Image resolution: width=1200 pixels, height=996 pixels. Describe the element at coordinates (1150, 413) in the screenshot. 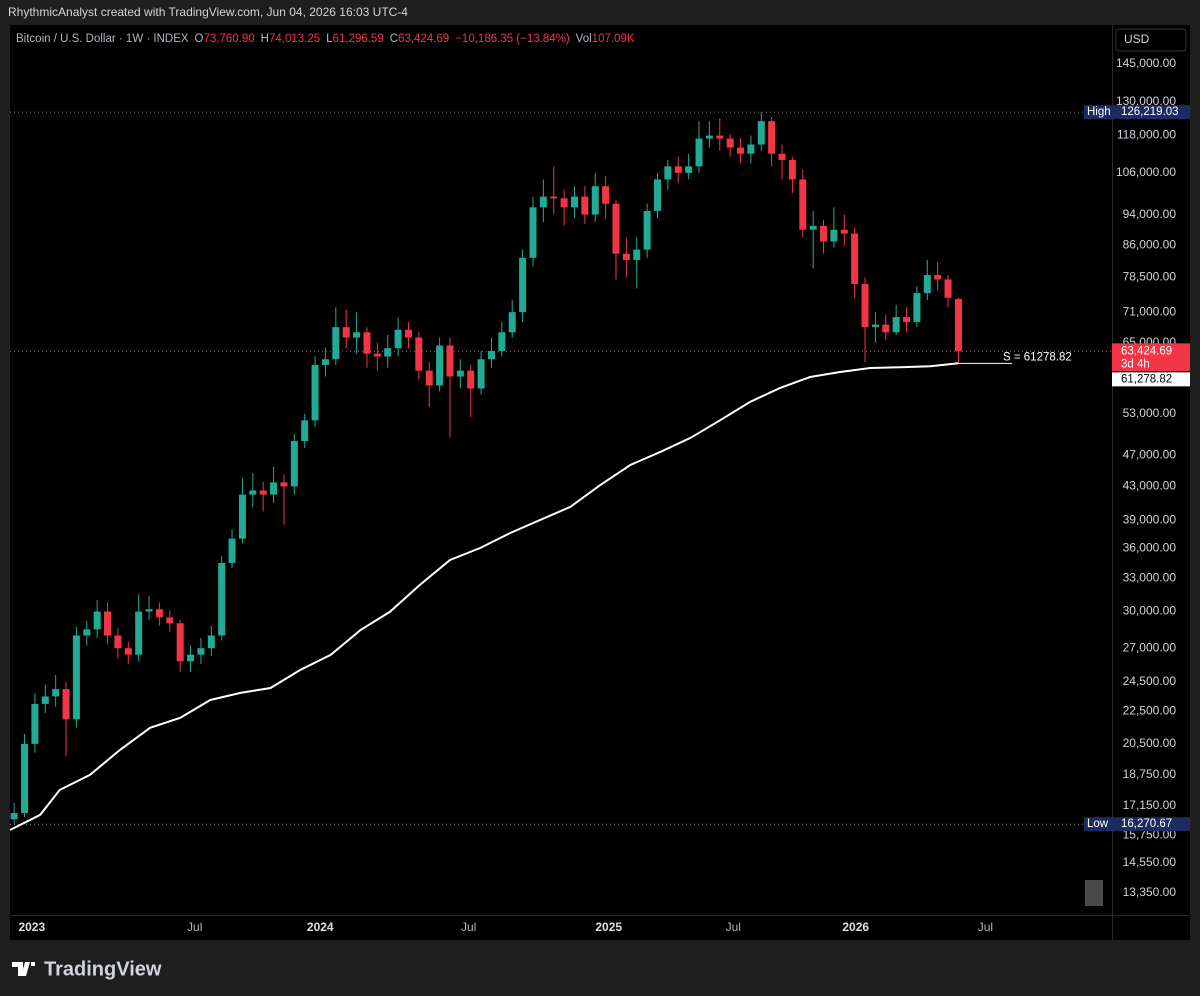

I see `y-tick-label: 53,000.00` at that location.